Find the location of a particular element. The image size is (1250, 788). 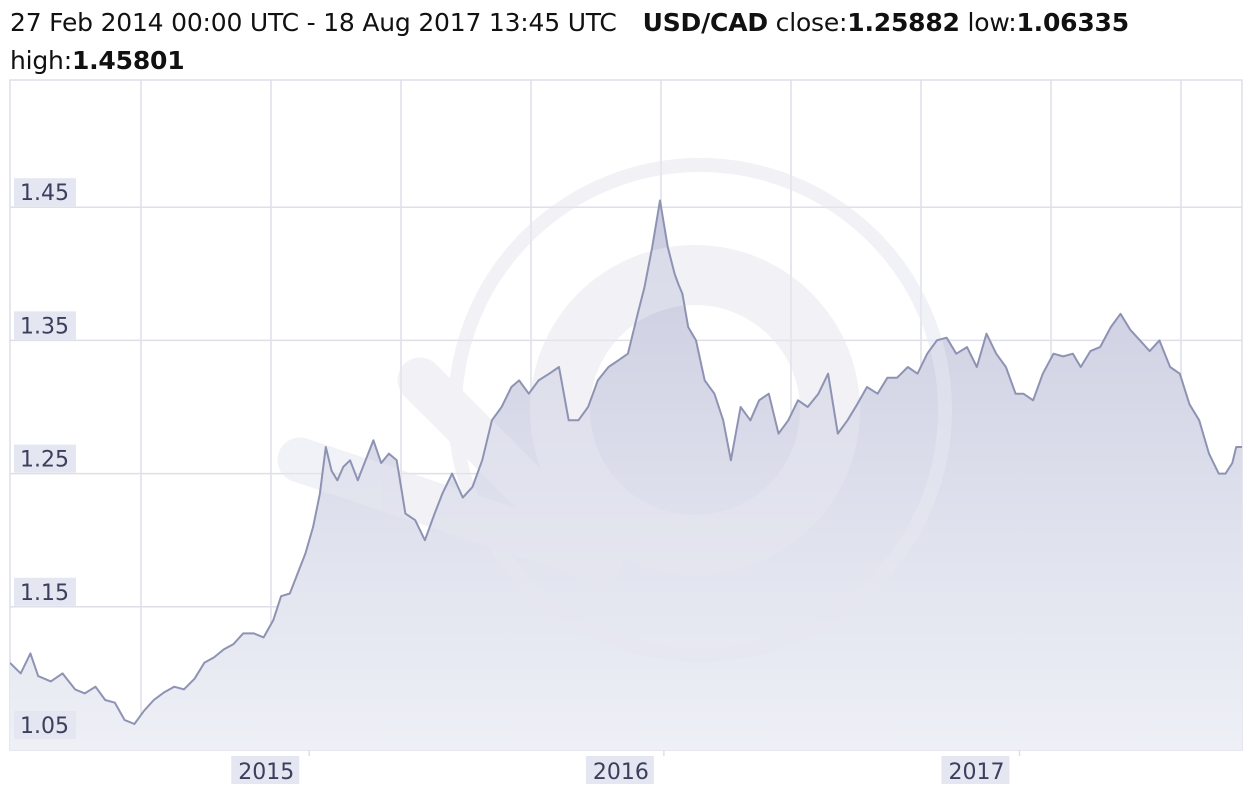

x-tick-label: 2017 is located at coordinates (977, 772).